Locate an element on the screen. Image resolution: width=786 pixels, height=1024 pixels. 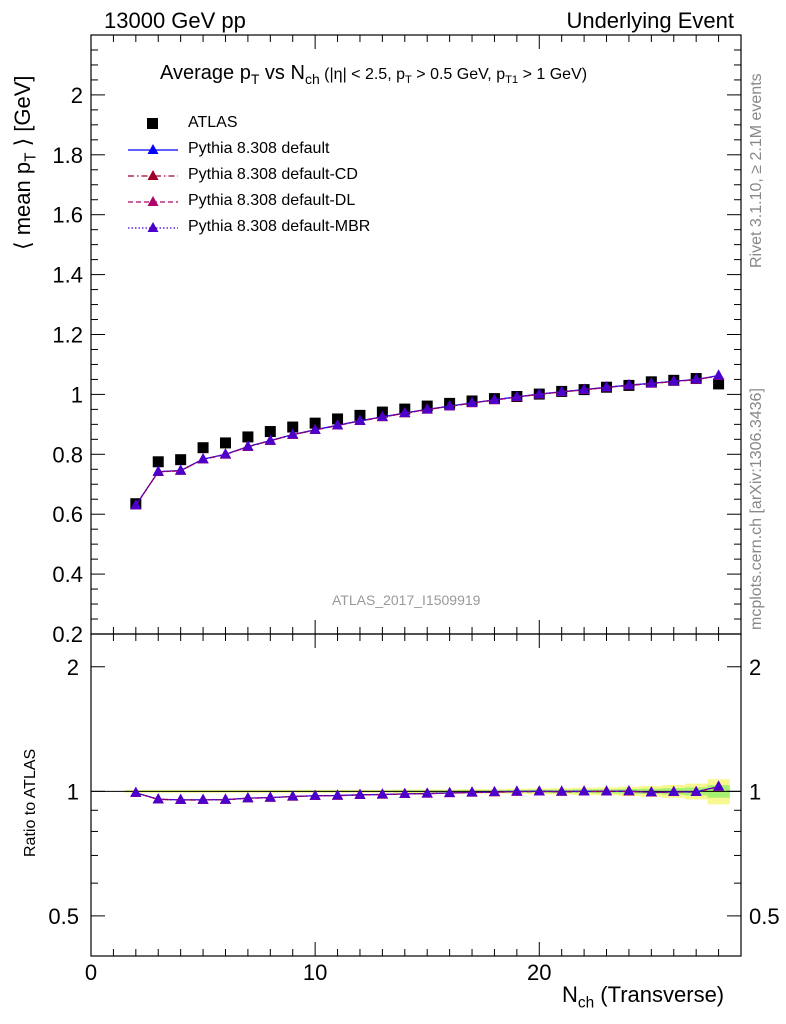
ratio-y-tick-label: 1 is located at coordinates (73, 791).